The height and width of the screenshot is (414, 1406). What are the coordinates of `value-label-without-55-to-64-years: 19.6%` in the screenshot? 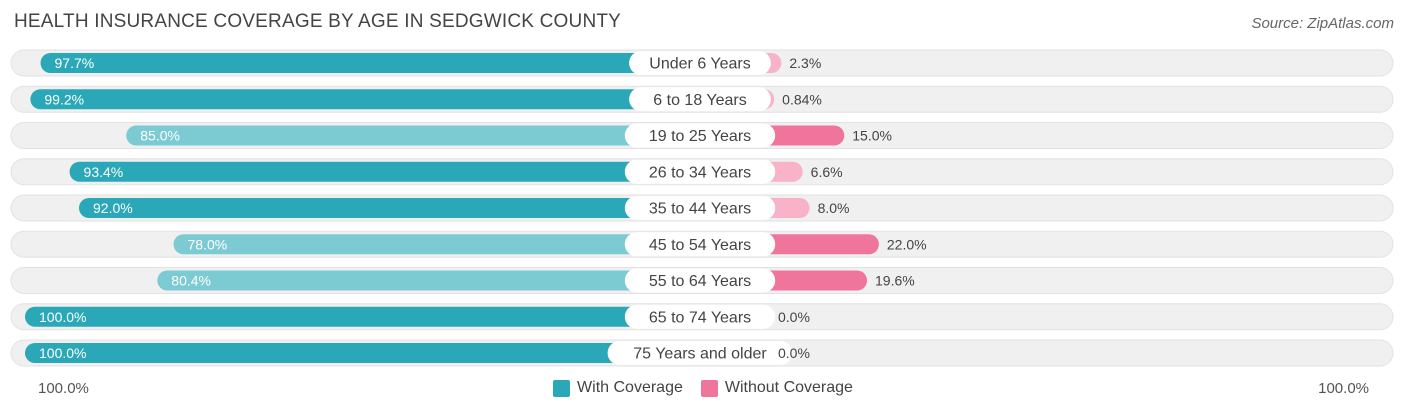 It's located at (895, 281).